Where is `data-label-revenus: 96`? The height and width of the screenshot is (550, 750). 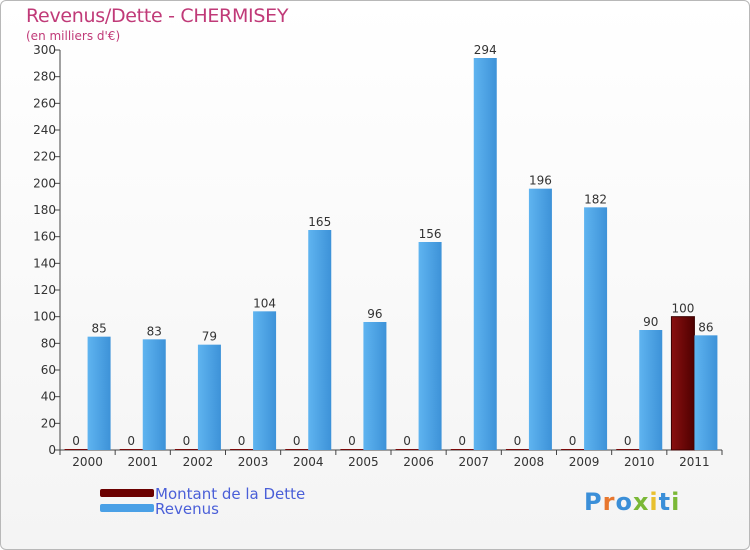 data-label-revenus: 96 is located at coordinates (374, 314).